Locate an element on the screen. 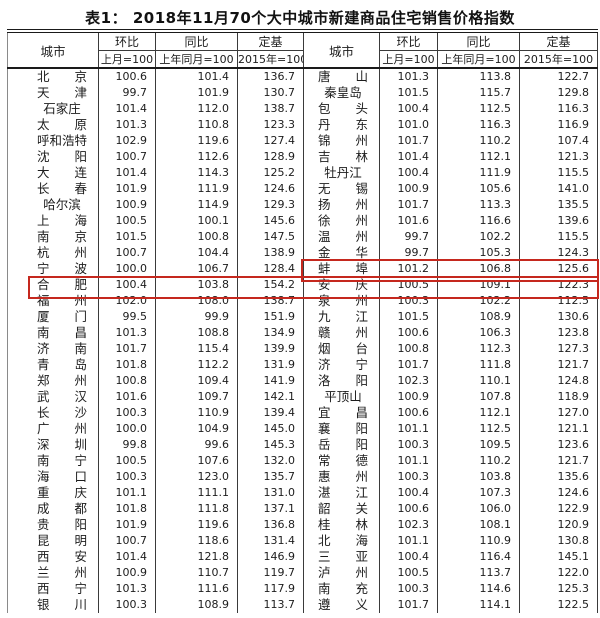 The height and width of the screenshot is (618, 600). yoy-value-cell: 110.1 is located at coordinates (478, 381).